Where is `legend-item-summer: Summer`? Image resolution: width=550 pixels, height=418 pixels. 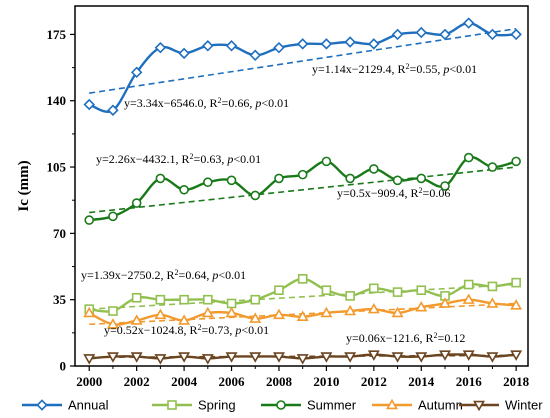 legend-item-summer: Summer is located at coordinates (309, 405).